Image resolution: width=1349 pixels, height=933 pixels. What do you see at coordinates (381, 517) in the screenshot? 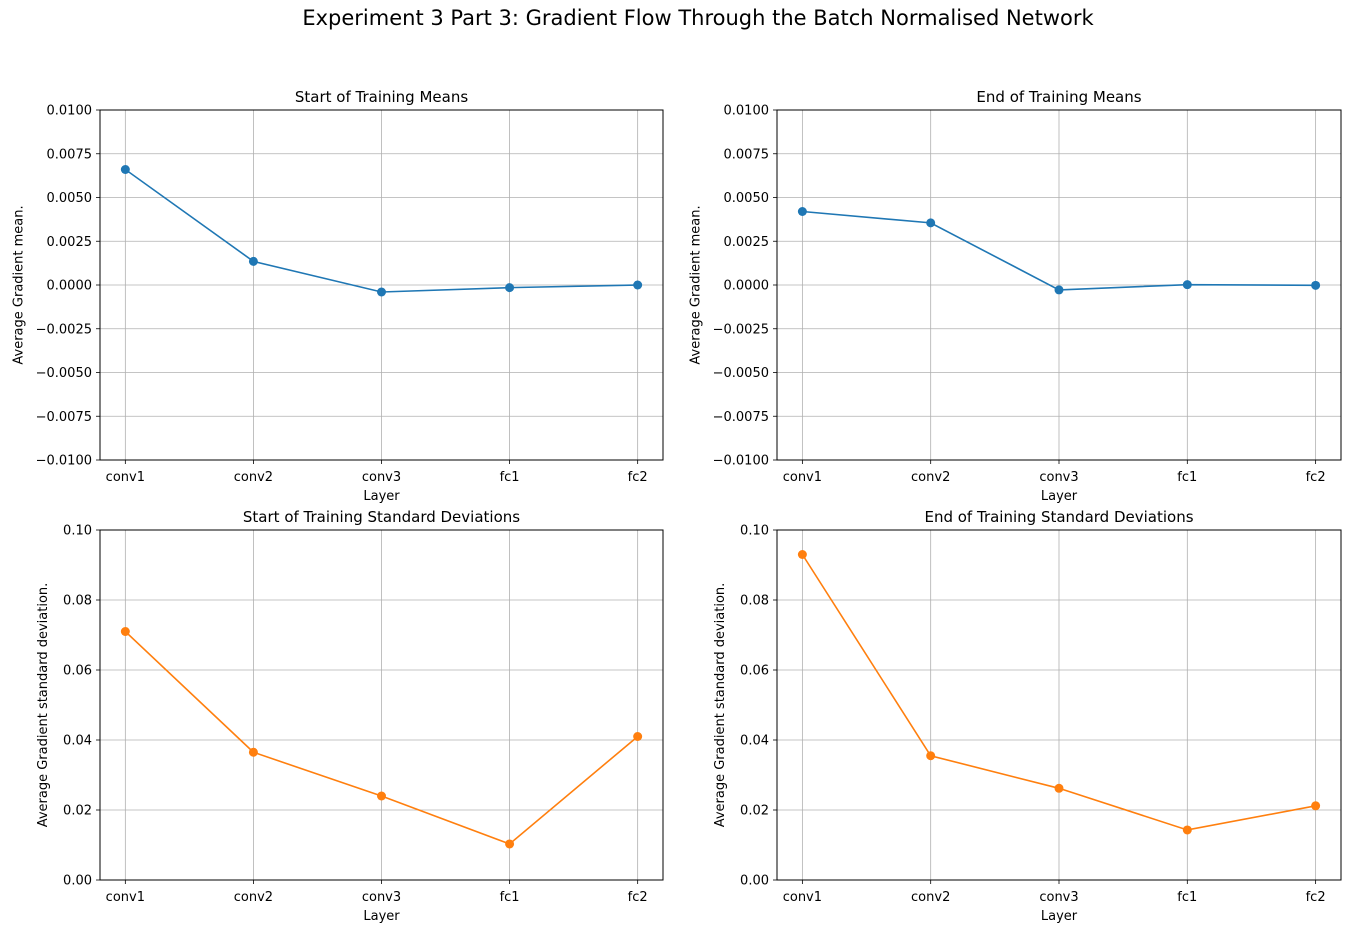
I see `chart-title: Start of Training Standard Deviations` at bounding box center [381, 517].